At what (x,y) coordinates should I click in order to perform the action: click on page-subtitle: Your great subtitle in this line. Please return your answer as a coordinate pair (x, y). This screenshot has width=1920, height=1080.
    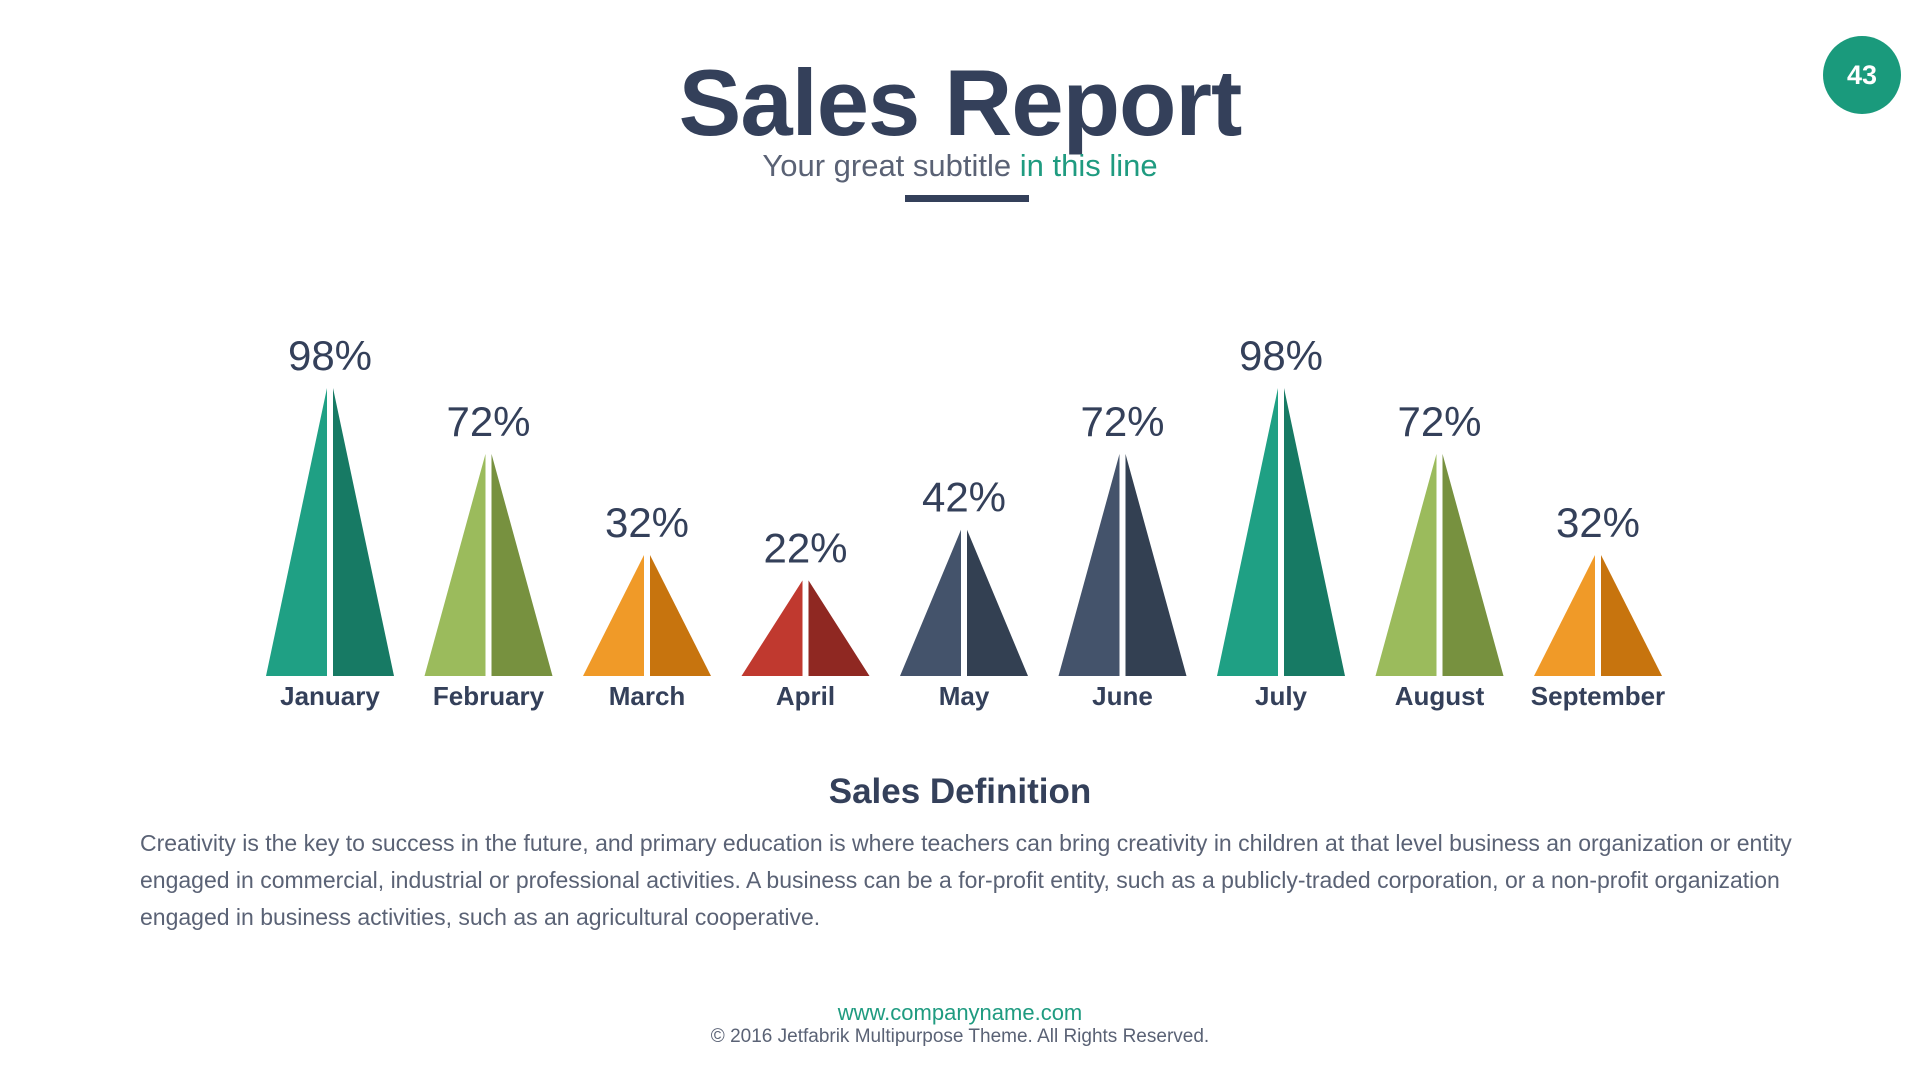
    Looking at the image, I should click on (960, 166).